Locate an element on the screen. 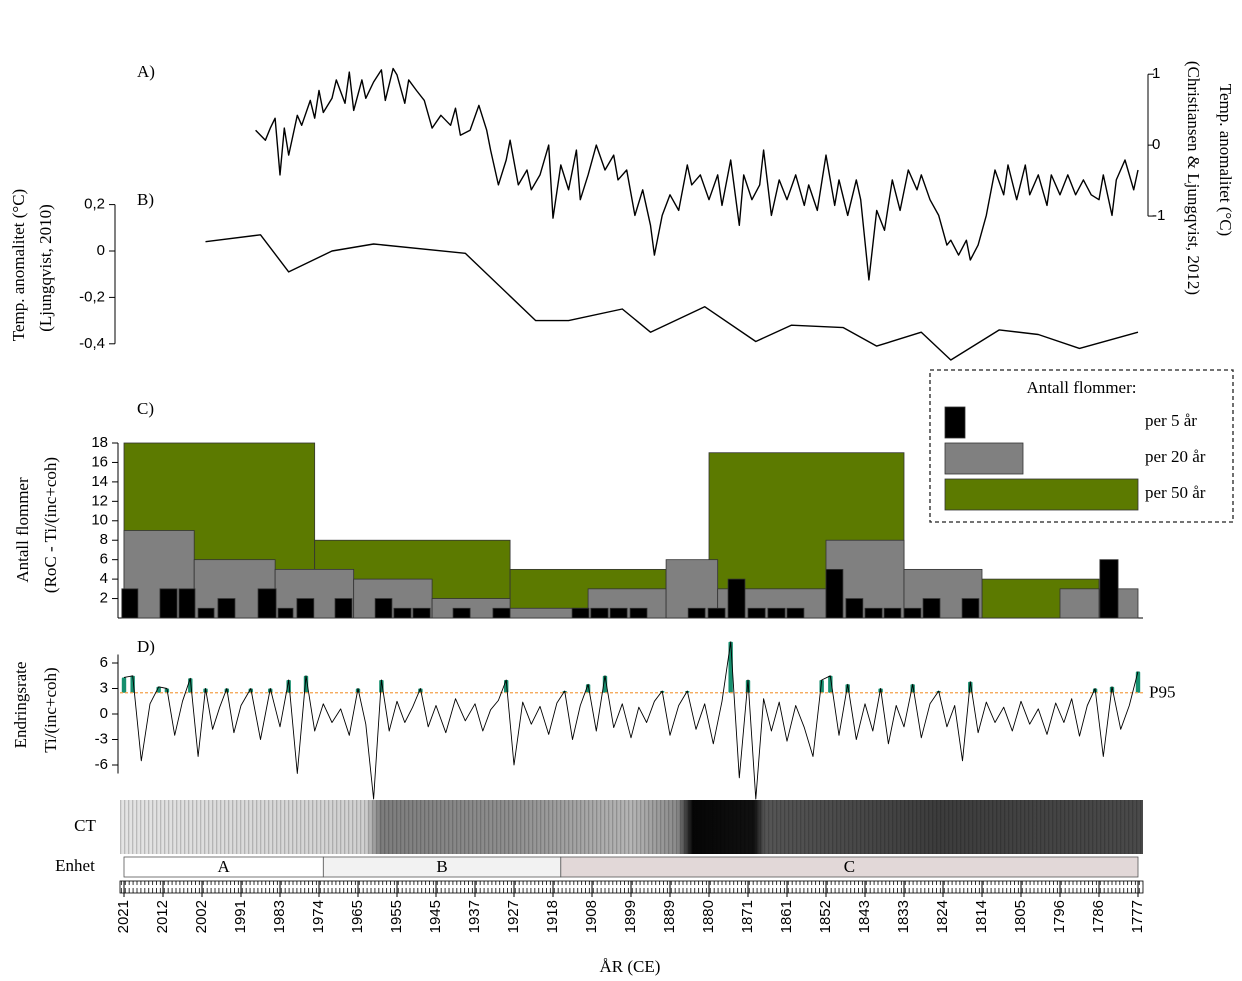 Image resolution: width=1242 pixels, height=981 pixels. y-tick-label: 0,2 is located at coordinates (94, 204).